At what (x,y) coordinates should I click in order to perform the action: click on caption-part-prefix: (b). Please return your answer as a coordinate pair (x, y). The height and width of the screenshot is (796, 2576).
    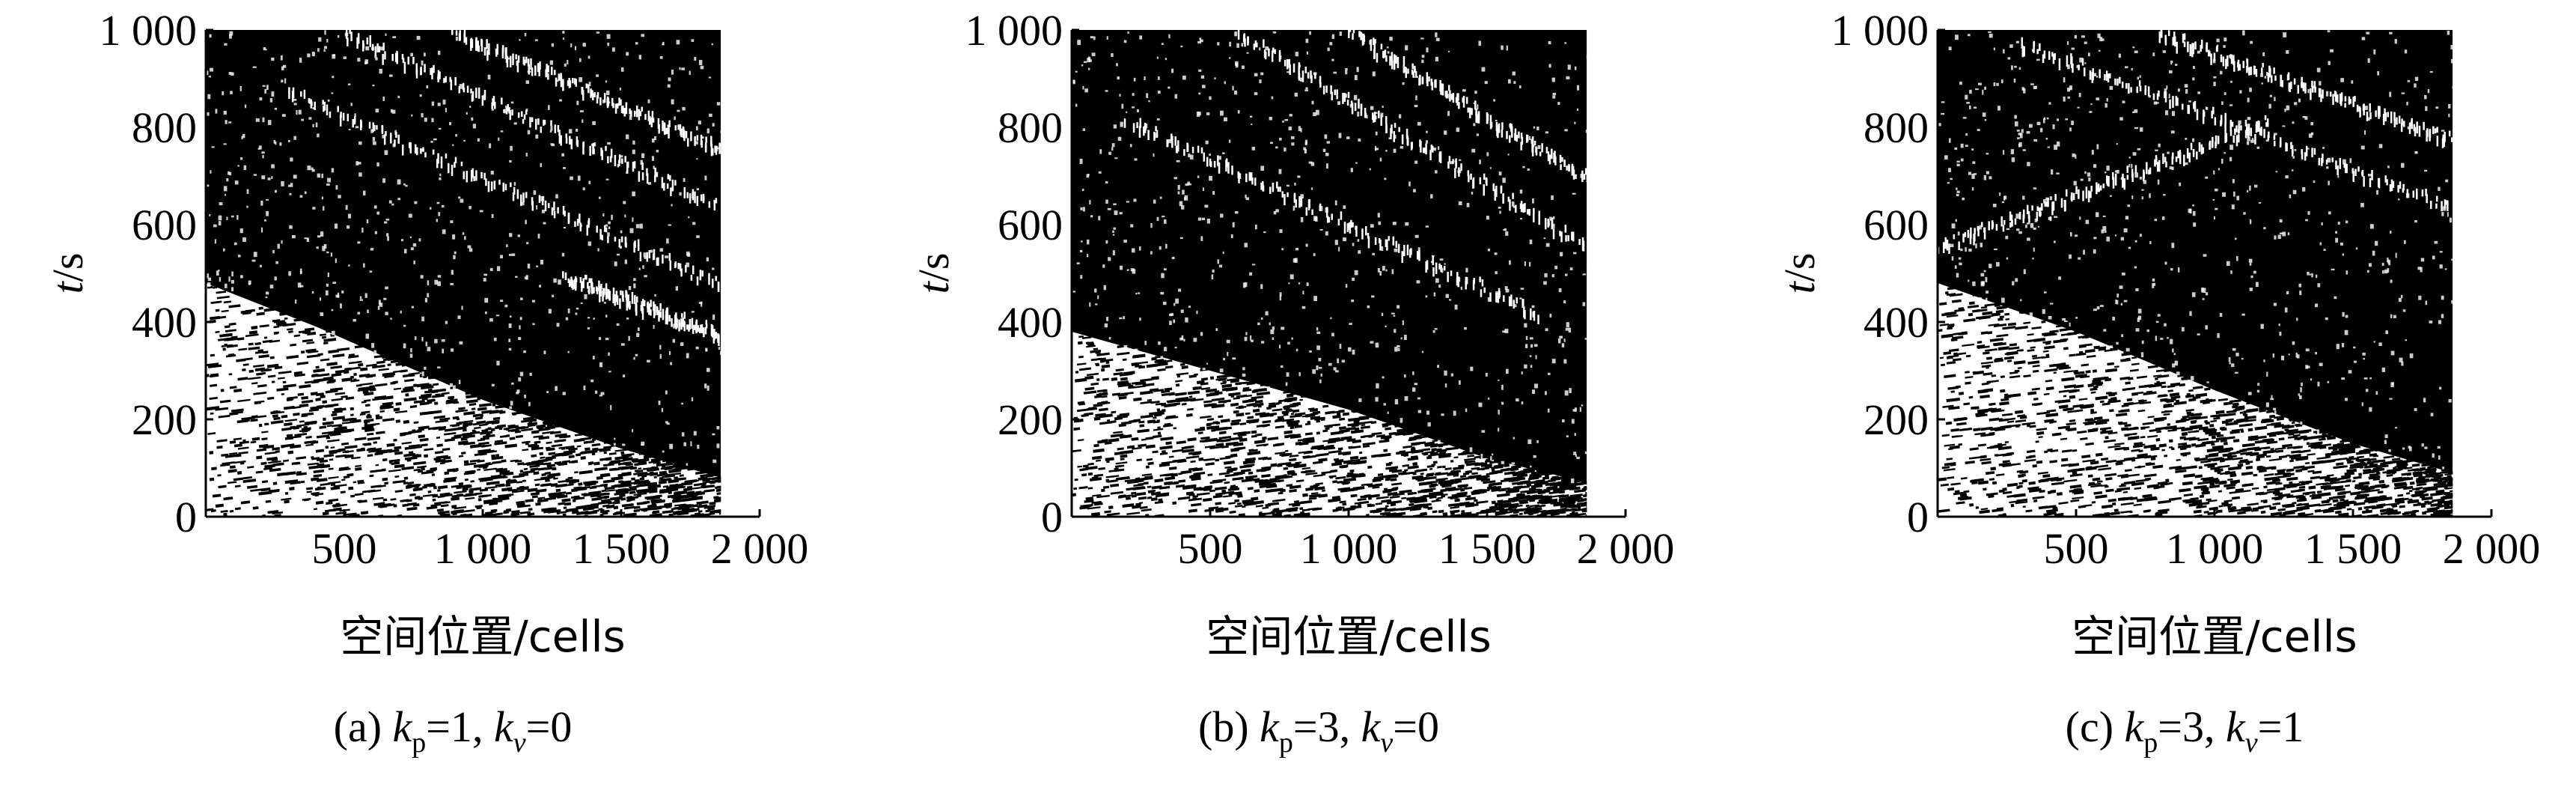
    Looking at the image, I should click on (1229, 727).